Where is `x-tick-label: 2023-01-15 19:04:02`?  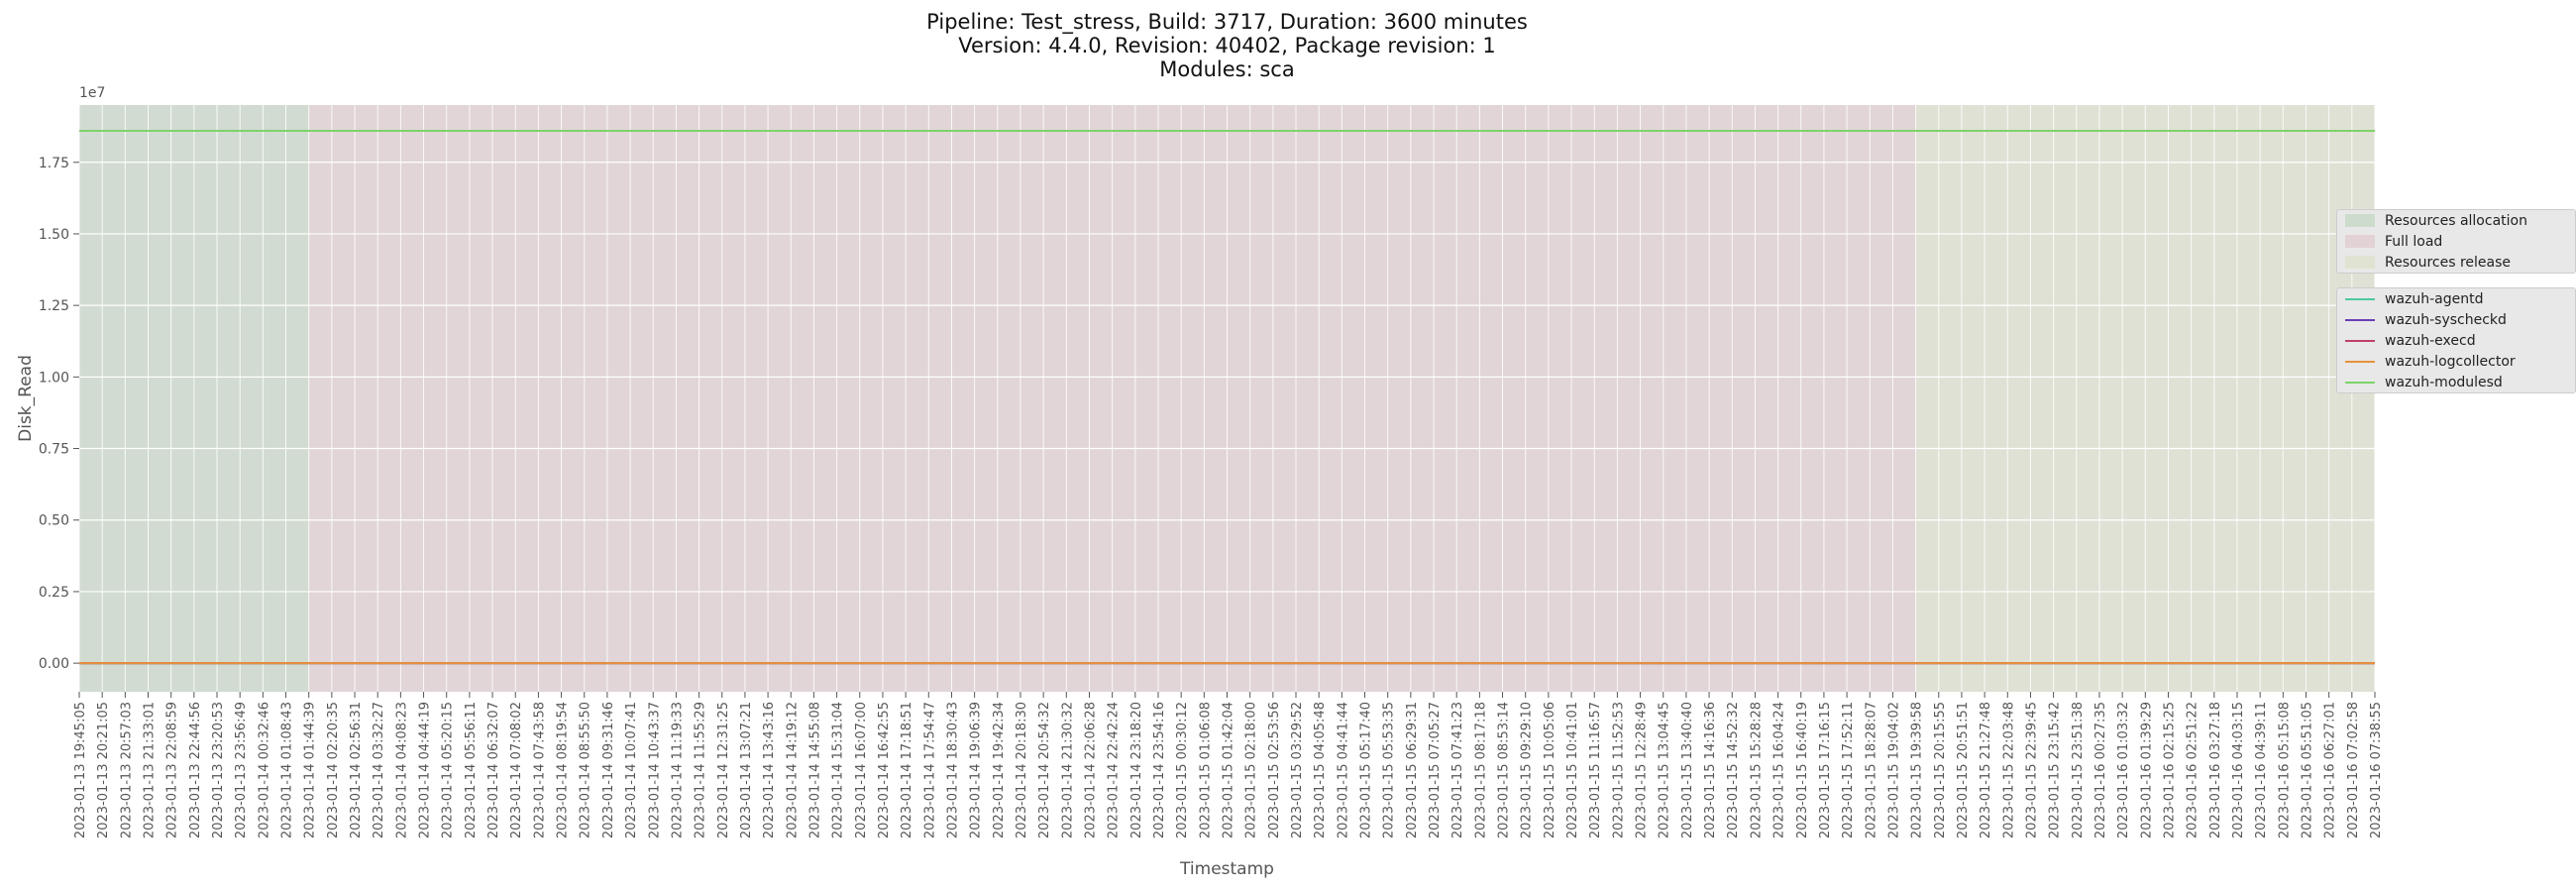
x-tick-label: 2023-01-15 19:04:02 is located at coordinates (1893, 770).